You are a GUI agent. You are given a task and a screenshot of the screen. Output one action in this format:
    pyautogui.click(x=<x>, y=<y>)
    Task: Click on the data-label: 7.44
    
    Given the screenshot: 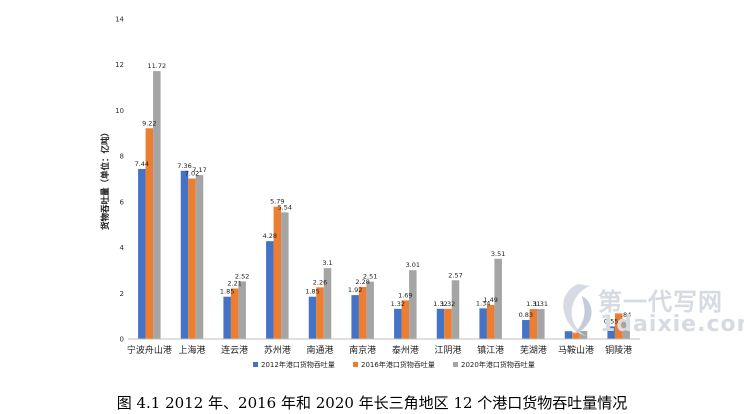 What is the action you would take?
    pyautogui.click(x=142, y=164)
    